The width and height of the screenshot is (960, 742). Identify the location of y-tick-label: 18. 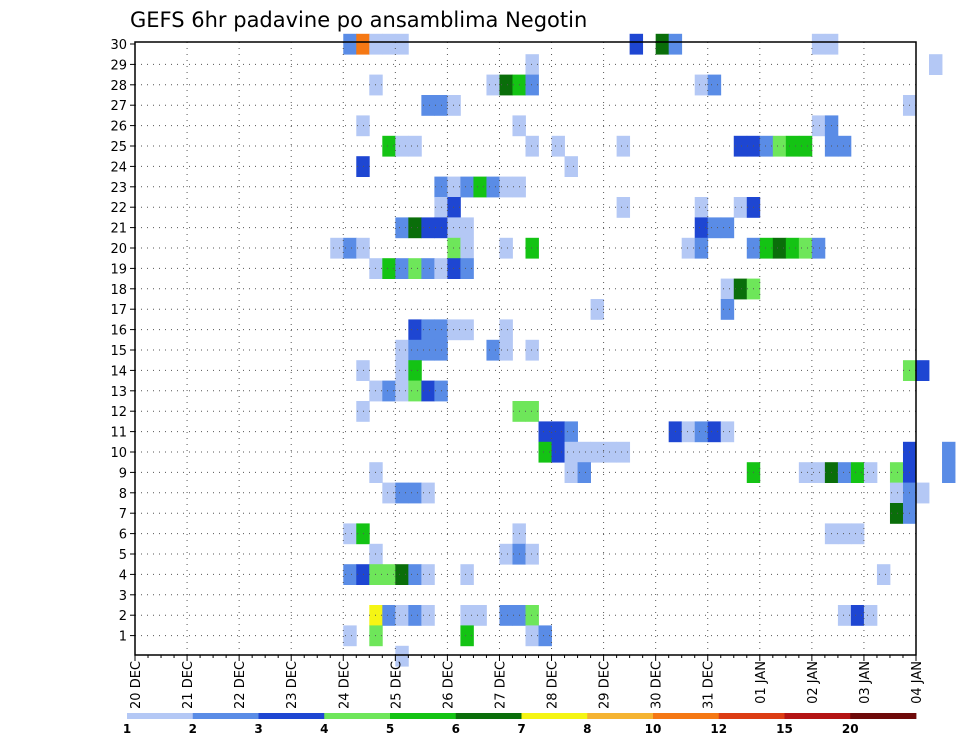
(118, 290).